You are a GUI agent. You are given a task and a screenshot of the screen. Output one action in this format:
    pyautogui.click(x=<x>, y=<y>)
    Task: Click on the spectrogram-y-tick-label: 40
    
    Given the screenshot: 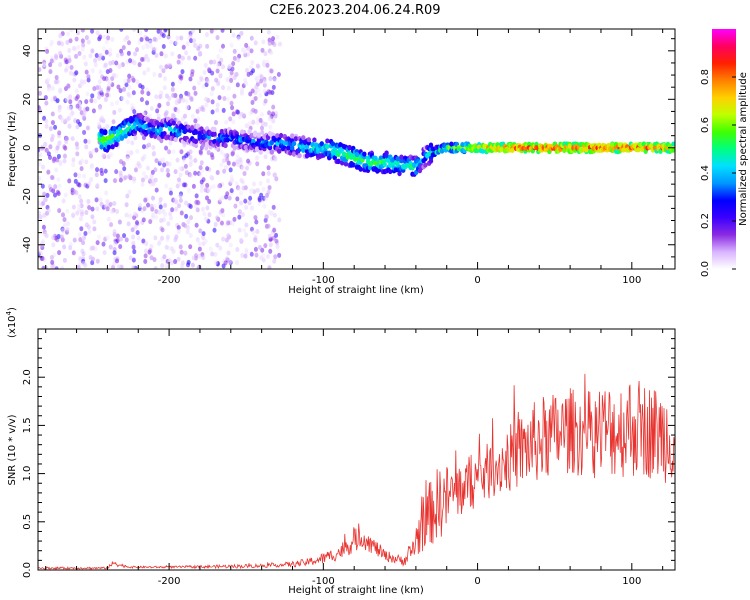 What is the action you would take?
    pyautogui.click(x=27, y=50)
    